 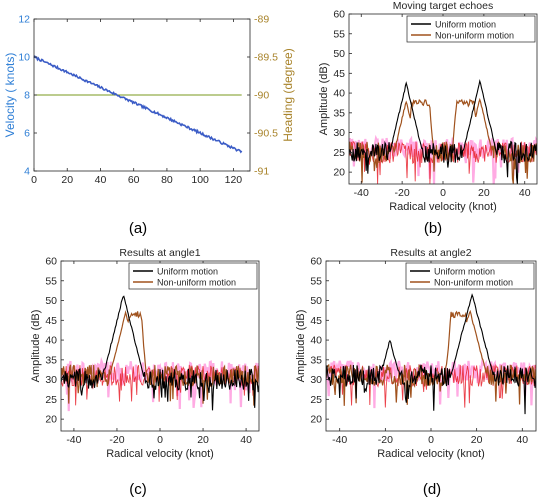 I want to click on y2-axis-label: Heading (degree), so click(x=288, y=94).